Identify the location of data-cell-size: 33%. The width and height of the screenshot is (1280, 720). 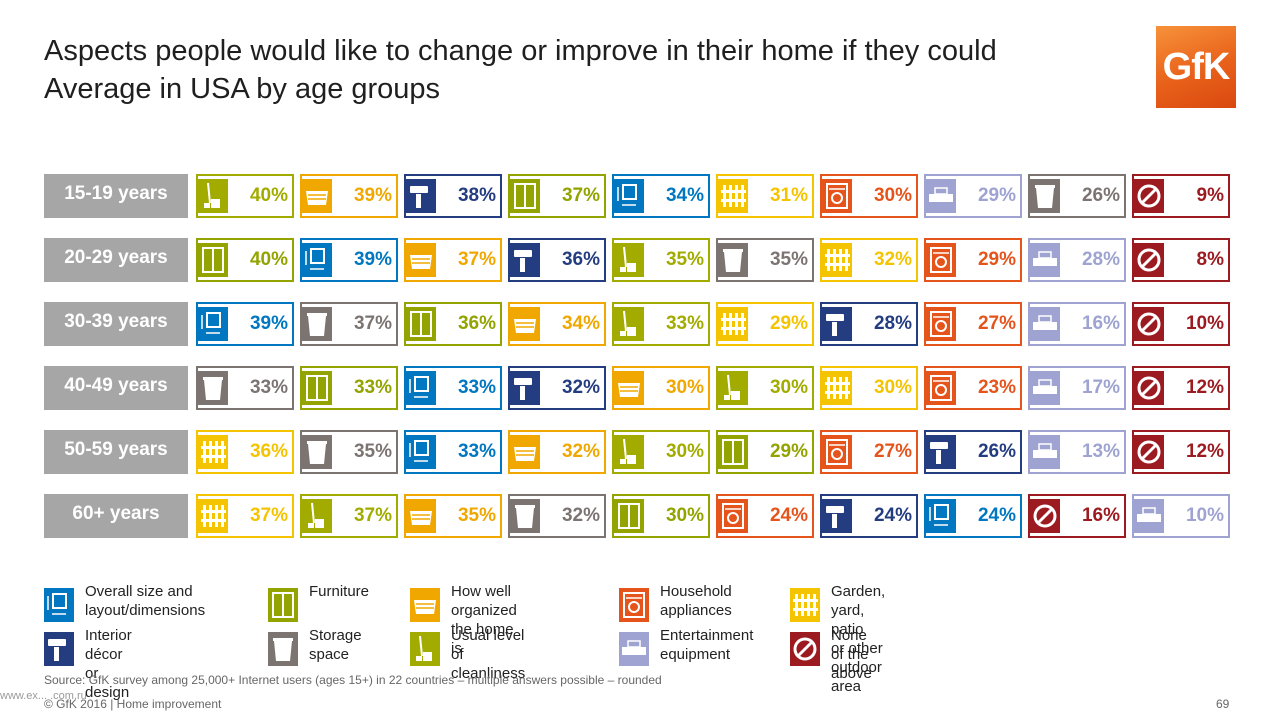
(453, 452).